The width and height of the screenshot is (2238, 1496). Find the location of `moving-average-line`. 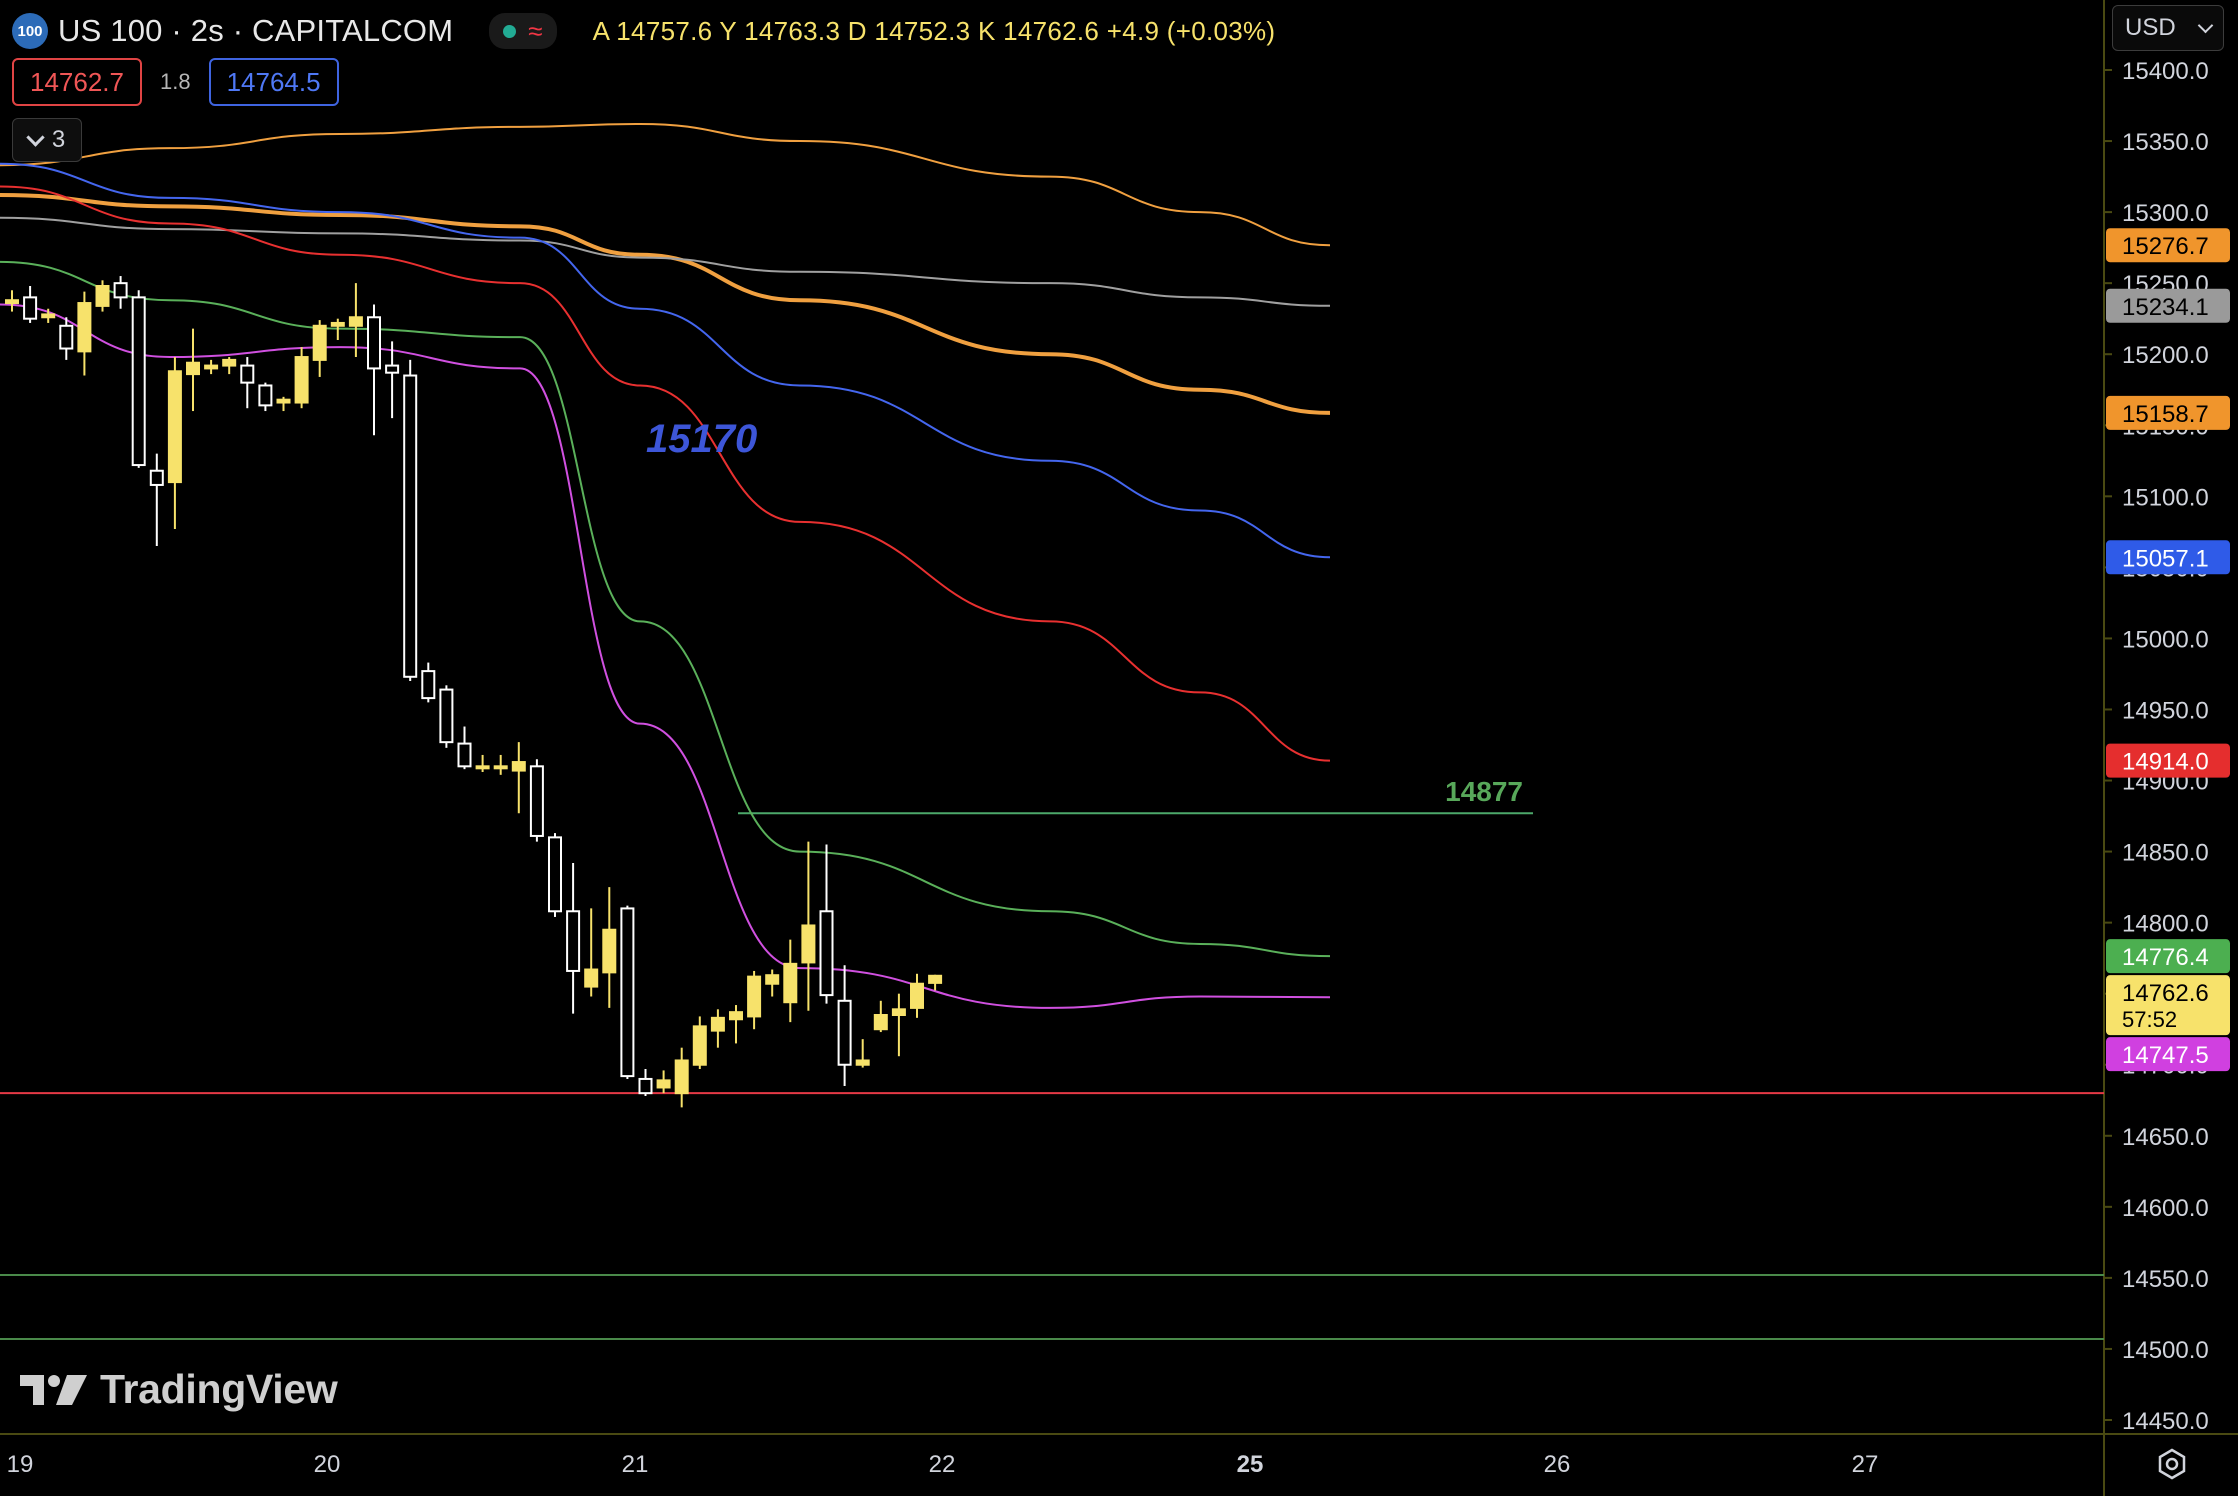

moving-average-line is located at coordinates (665, 184).